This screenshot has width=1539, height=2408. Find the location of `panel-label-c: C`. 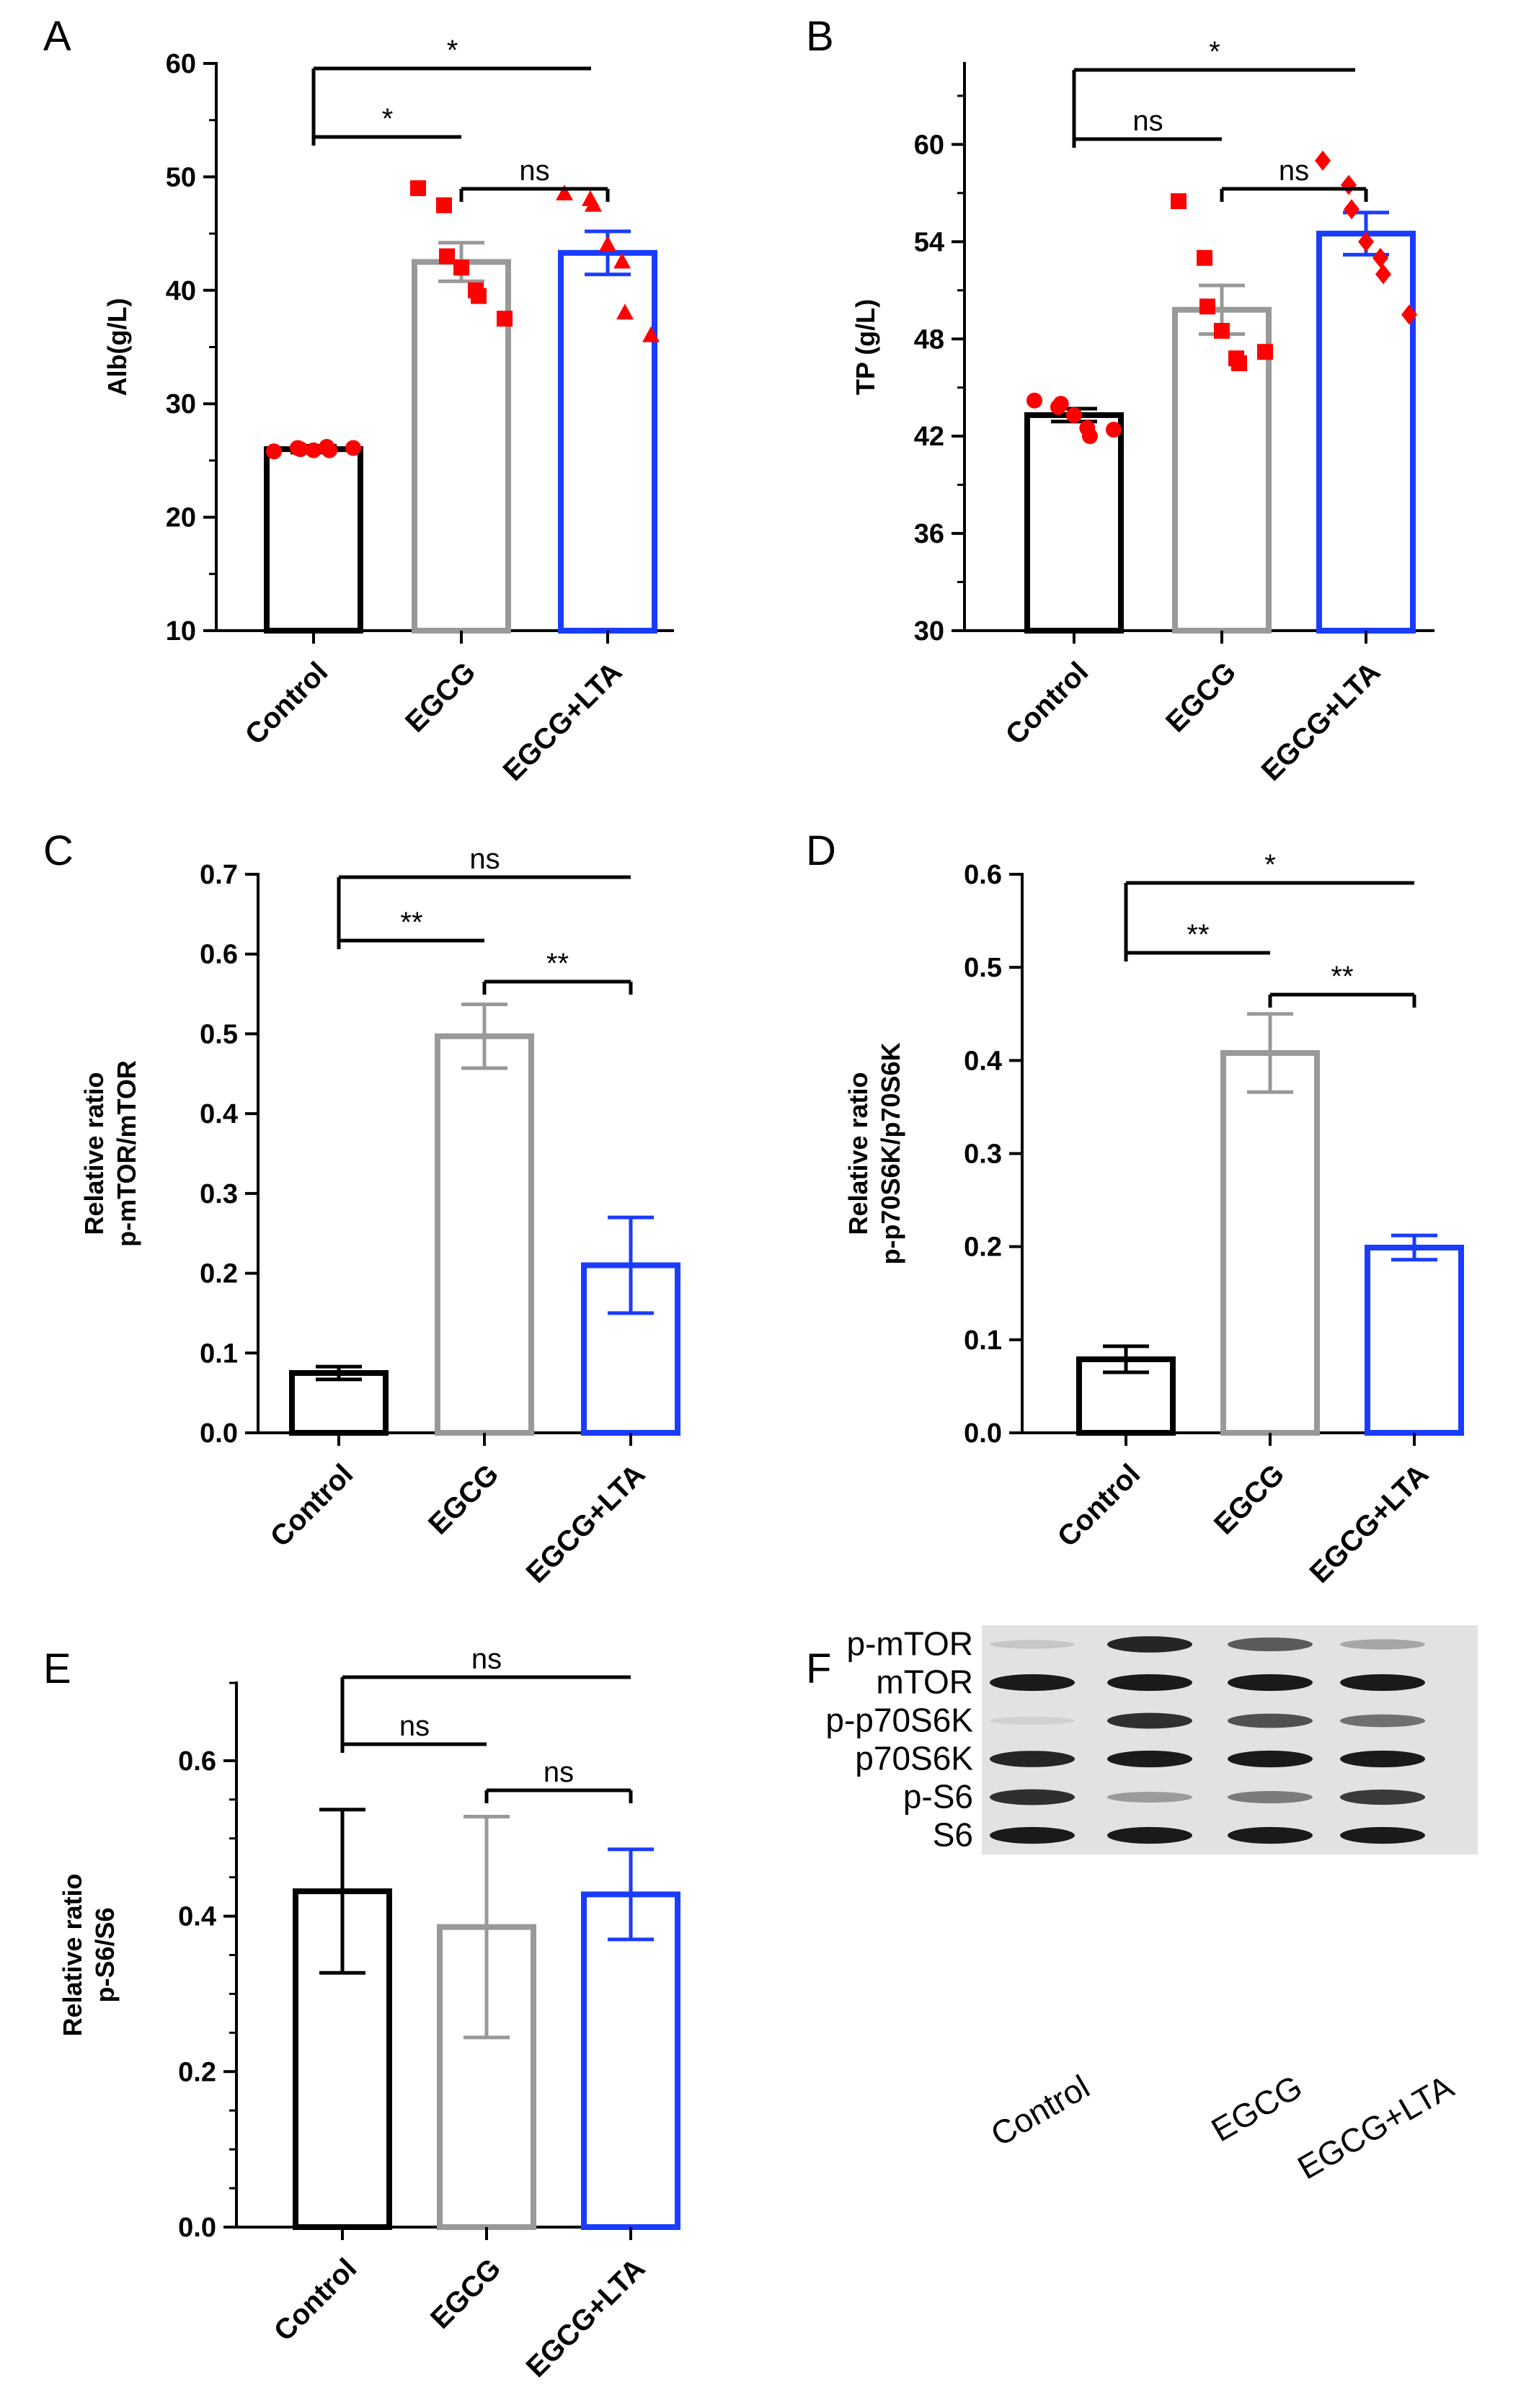

panel-label-c: C is located at coordinates (59, 850).